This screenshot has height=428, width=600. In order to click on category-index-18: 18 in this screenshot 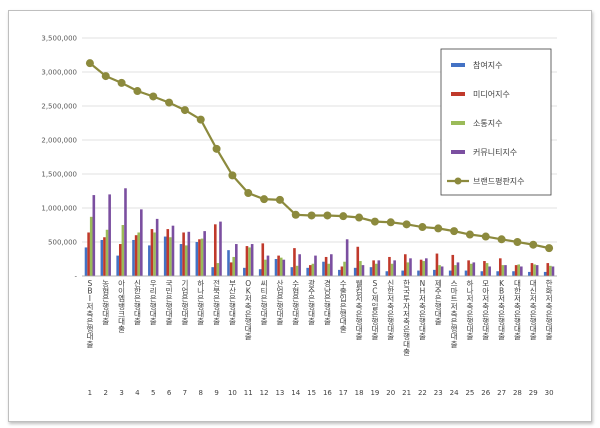, I will do `click(359, 393)`.